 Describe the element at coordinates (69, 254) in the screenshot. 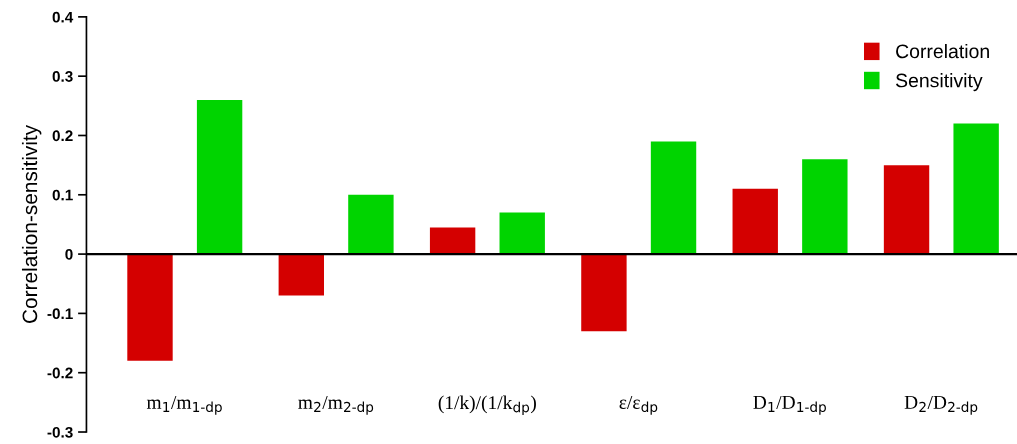

I see `y-tick-label: 0` at that location.